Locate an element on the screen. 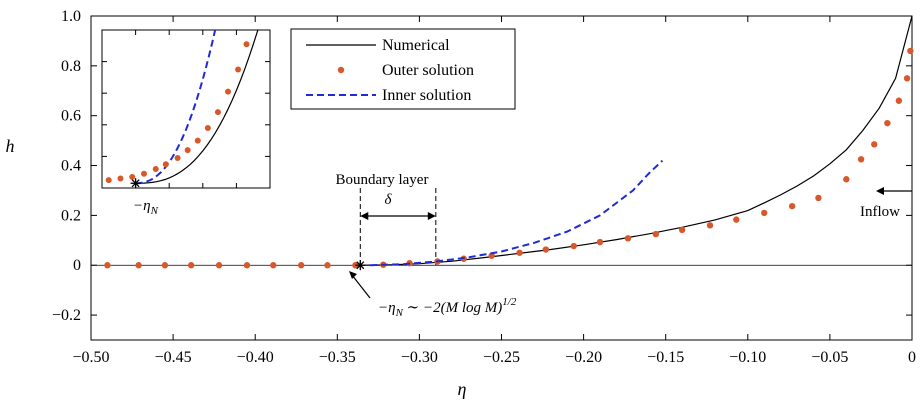  x-tick-label: −0.30 is located at coordinates (419, 357).